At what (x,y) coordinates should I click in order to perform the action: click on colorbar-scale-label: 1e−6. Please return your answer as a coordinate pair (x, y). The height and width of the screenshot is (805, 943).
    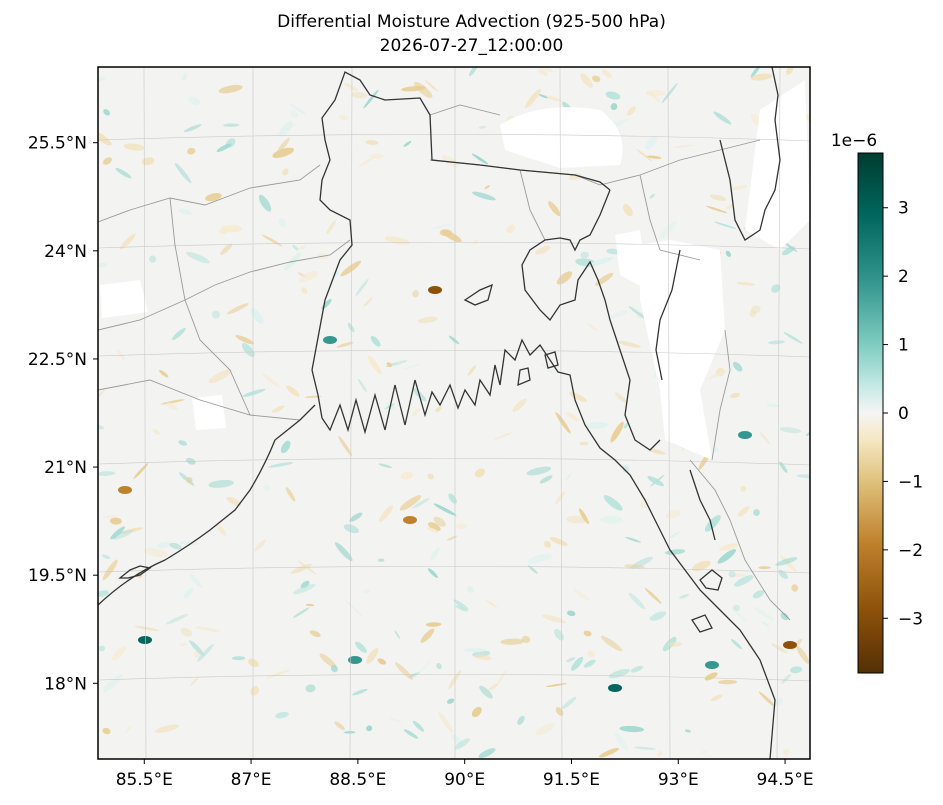
    Looking at the image, I should click on (854, 141).